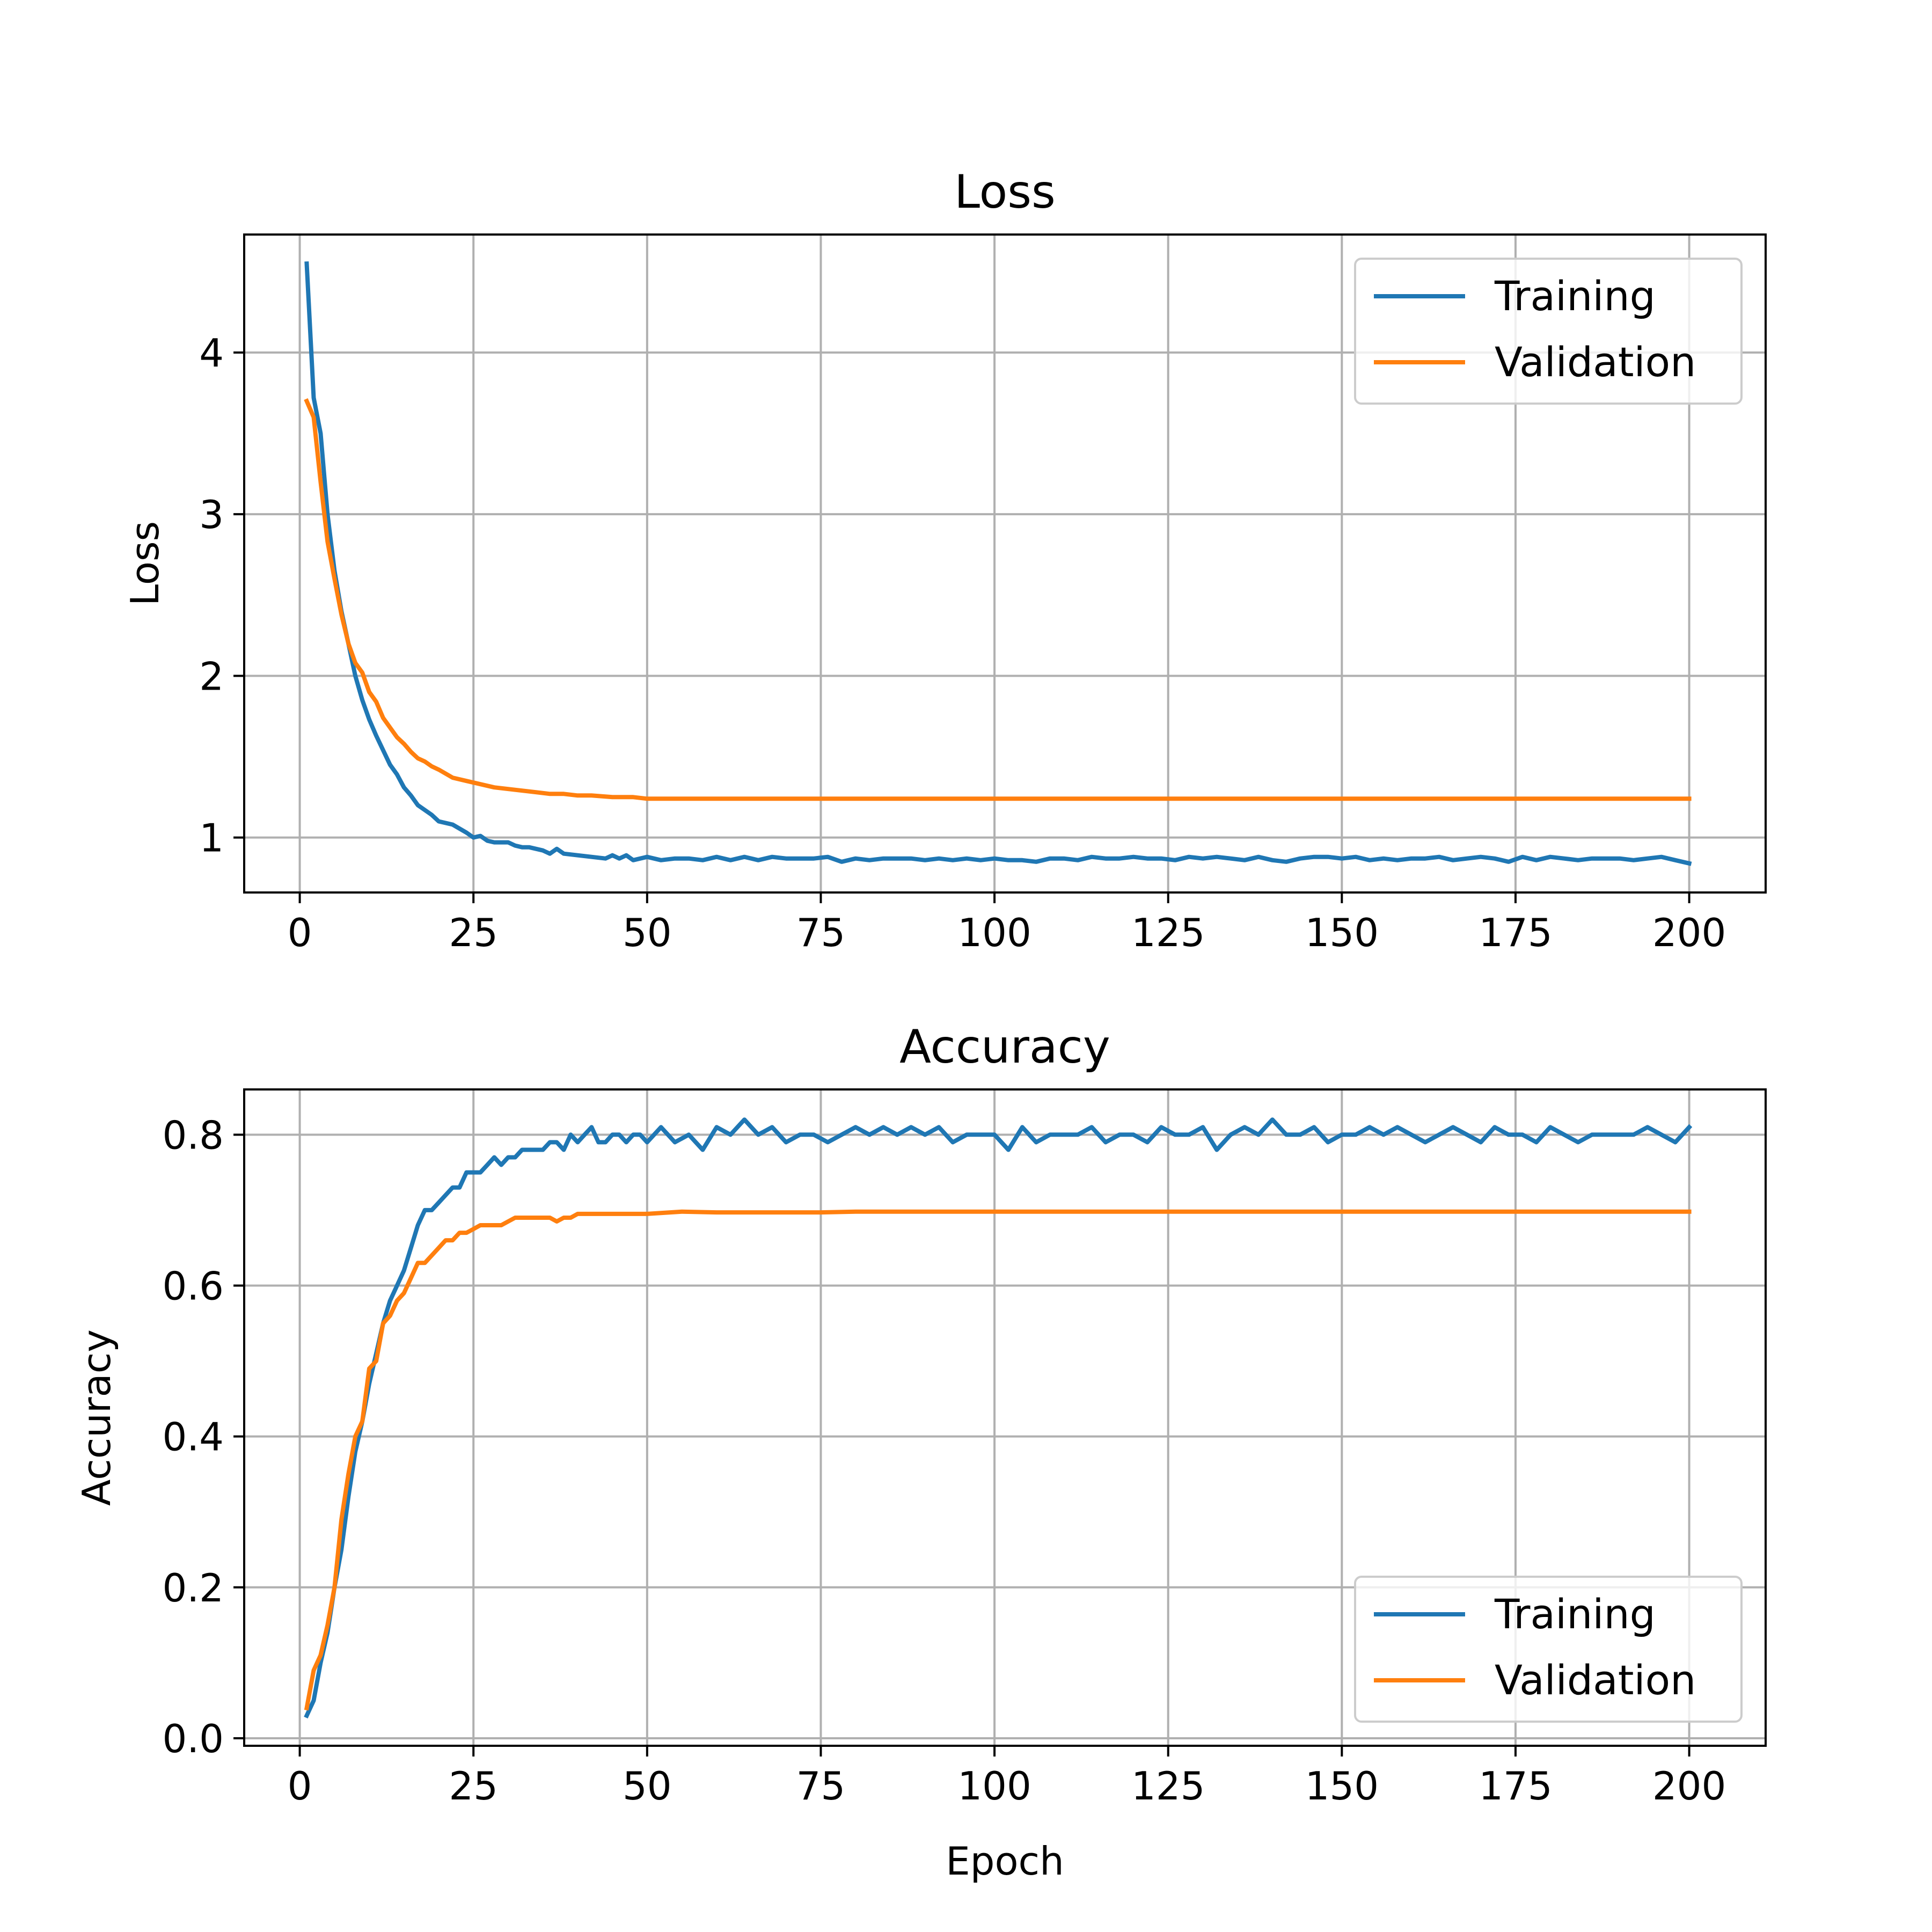 This screenshot has height=1932, width=1932. Describe the element at coordinates (193, 1135) in the screenshot. I see `accuracy-y-tick-label: 0.8` at that location.